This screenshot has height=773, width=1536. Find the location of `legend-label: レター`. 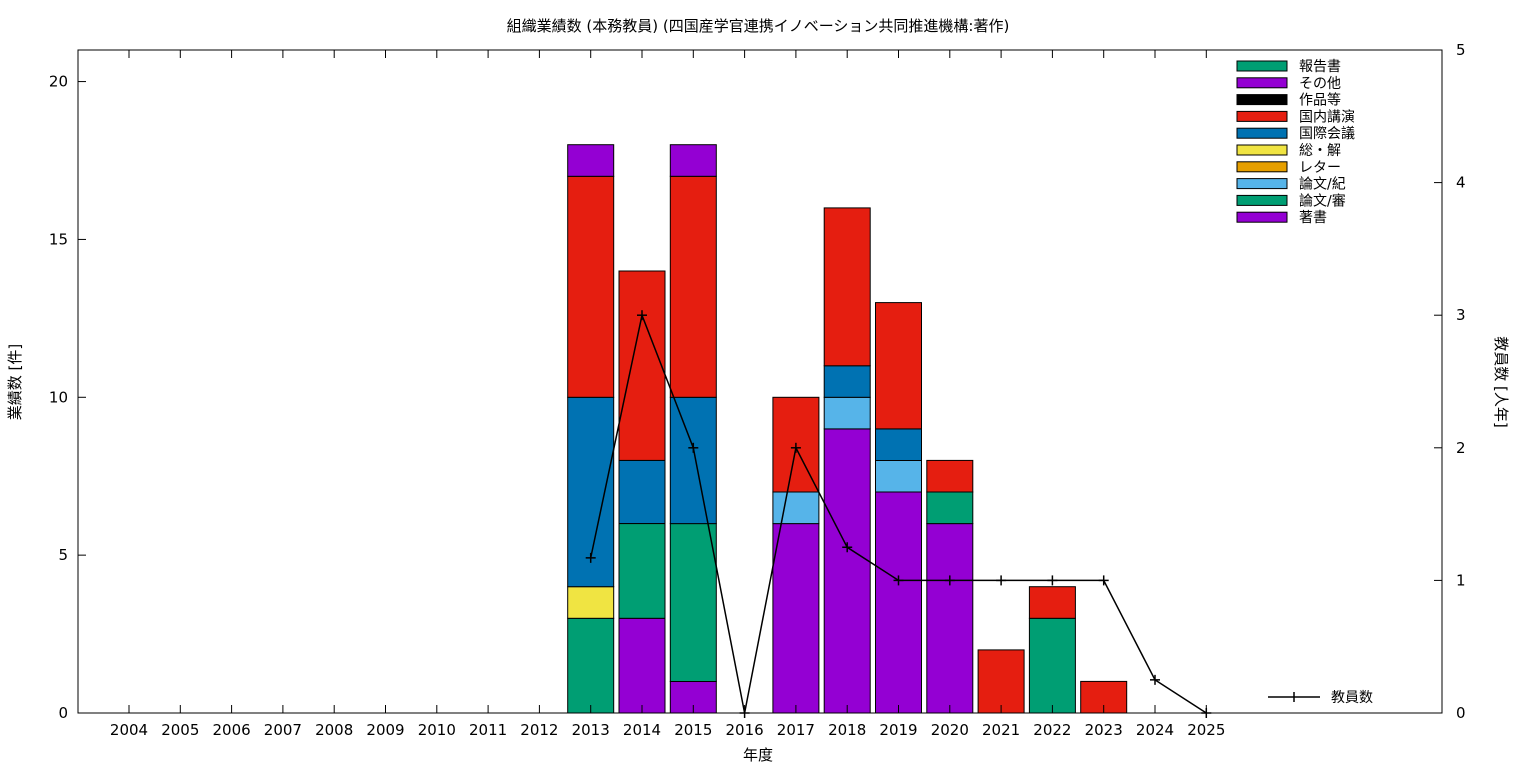

legend-label: レター is located at coordinates (1320, 168).